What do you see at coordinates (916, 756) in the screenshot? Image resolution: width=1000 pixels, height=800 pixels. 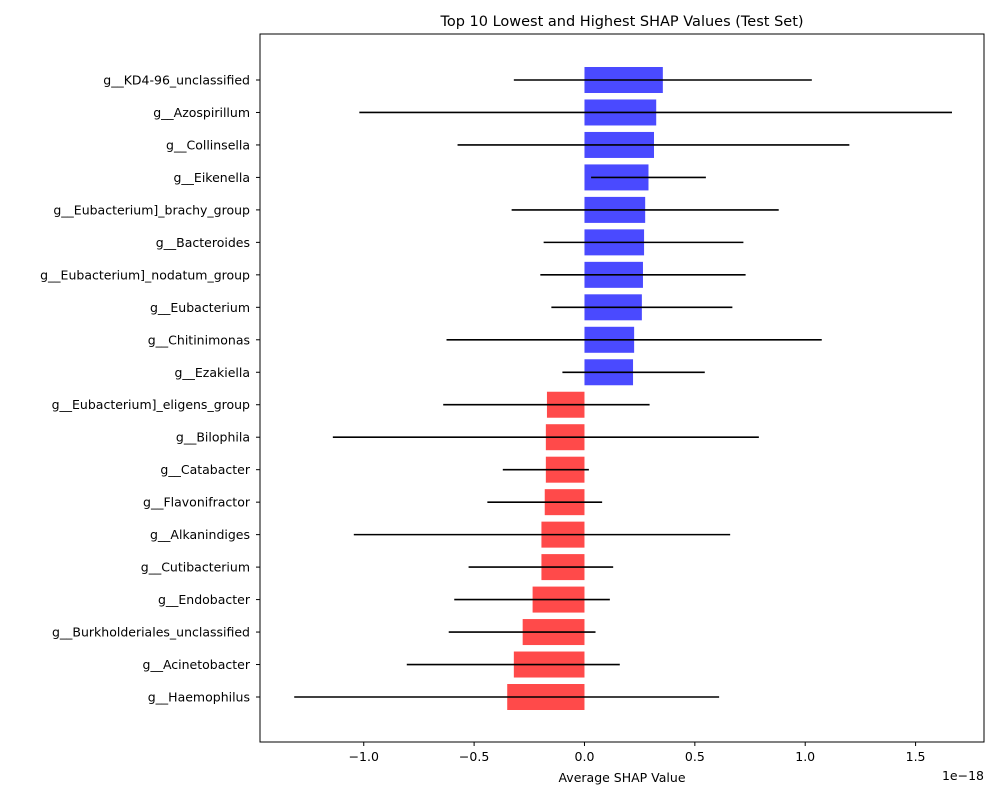 I see `x-tick-label: 1.5` at bounding box center [916, 756].